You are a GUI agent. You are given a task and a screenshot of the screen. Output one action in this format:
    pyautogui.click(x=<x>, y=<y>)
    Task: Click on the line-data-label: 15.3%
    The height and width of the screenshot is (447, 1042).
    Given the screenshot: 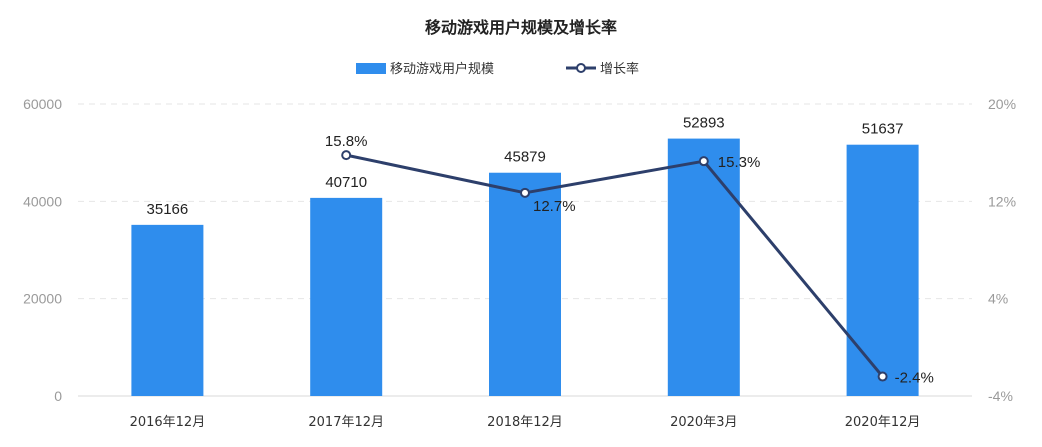 What is the action you would take?
    pyautogui.click(x=739, y=162)
    